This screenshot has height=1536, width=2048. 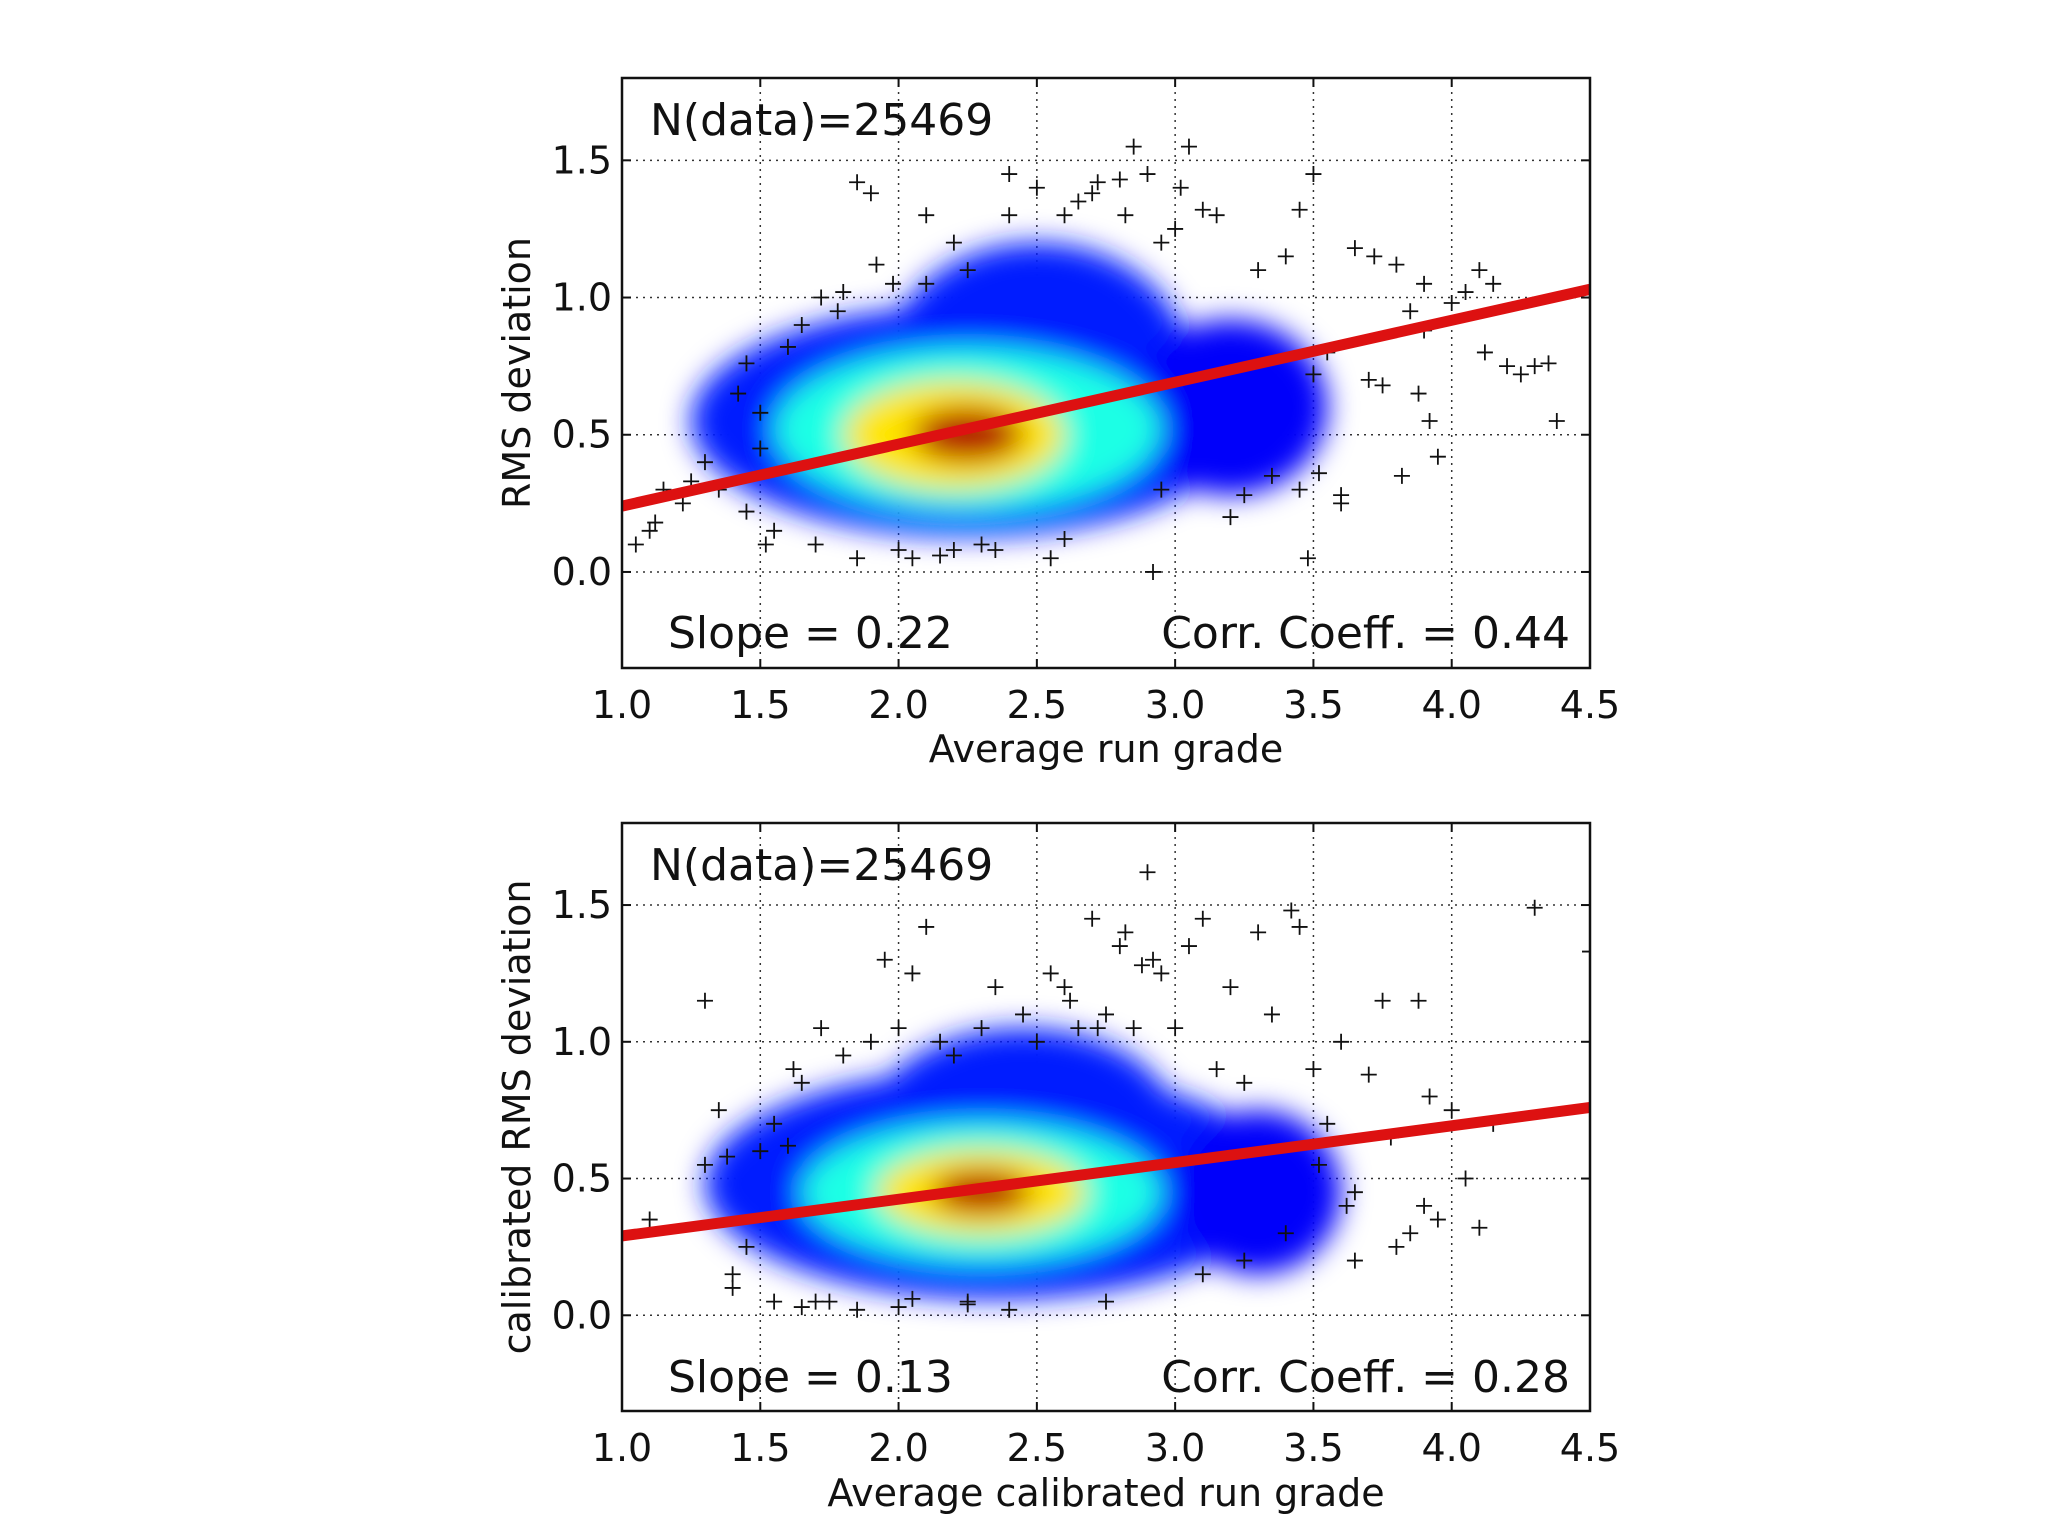 I want to click on corr-label-bottom: Corr. Coeff. = 0.28, so click(x=1365, y=1377).